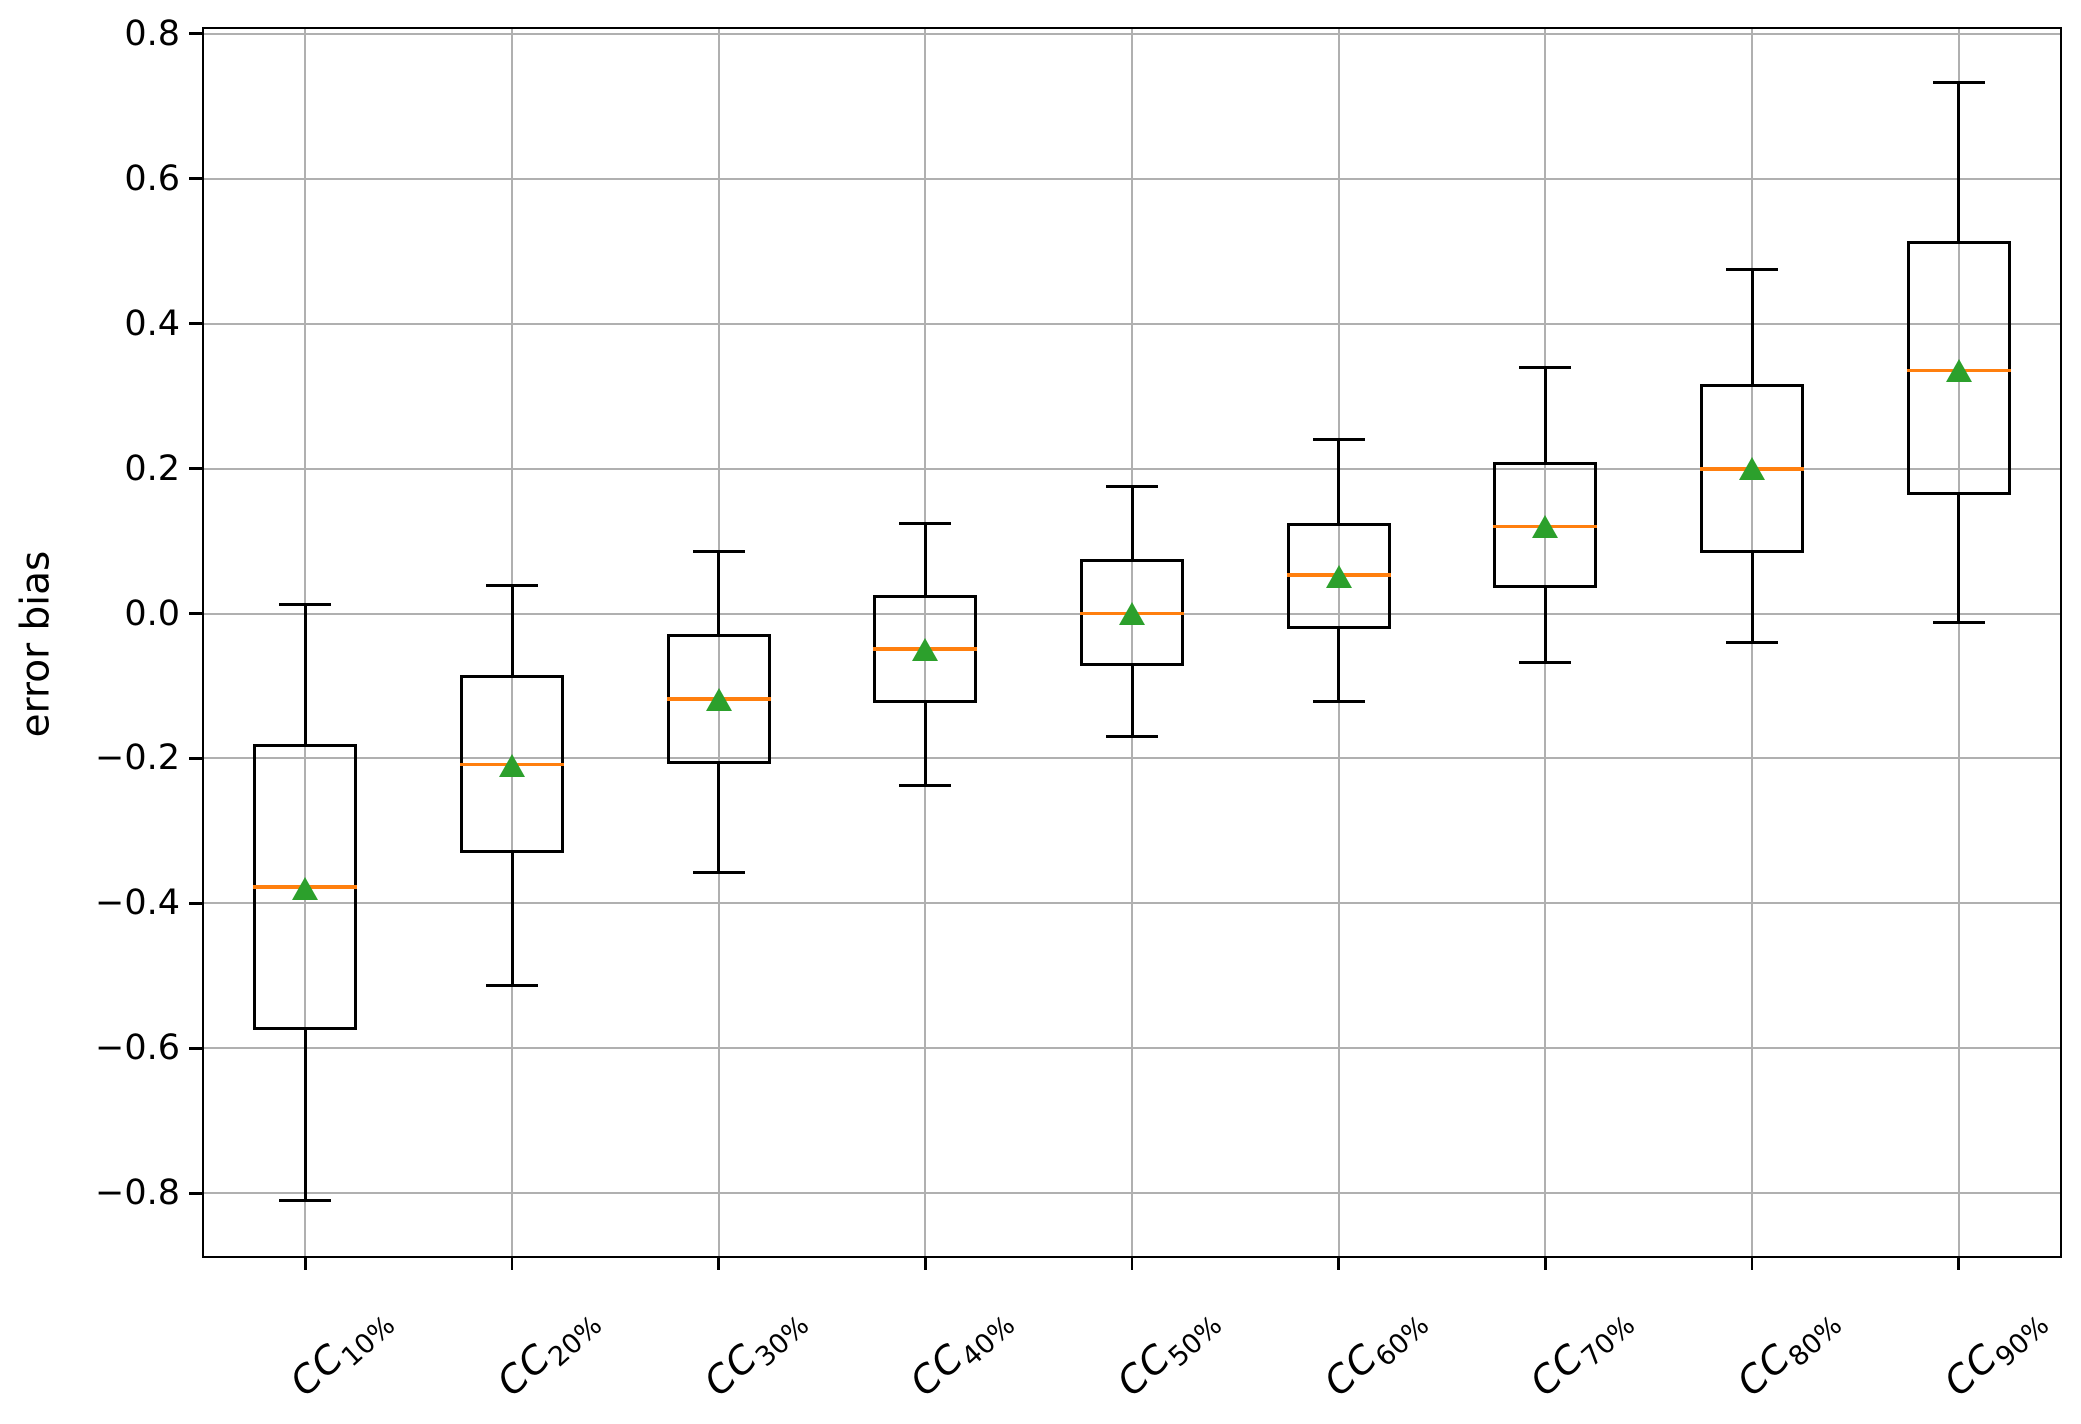  Describe the element at coordinates (1375, 1352) in the screenshot. I see `x-tick-label: CC60%` at that location.